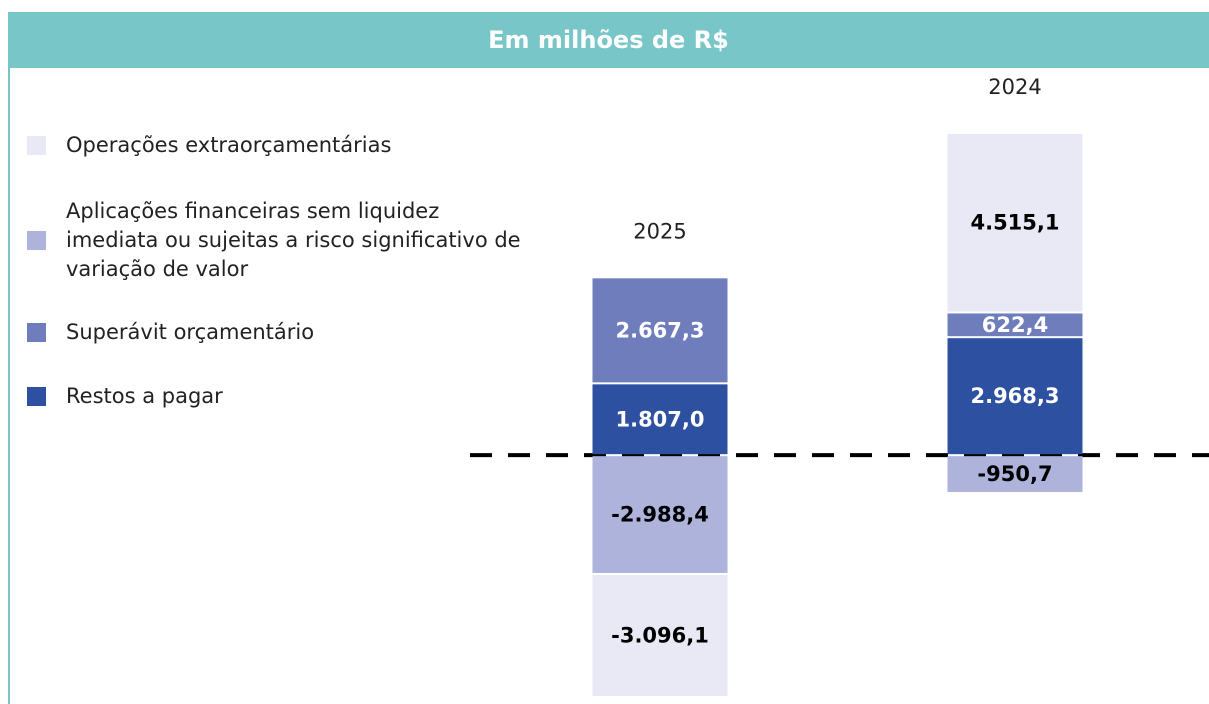  I want to click on data-label: 1.807,0, so click(659, 419).